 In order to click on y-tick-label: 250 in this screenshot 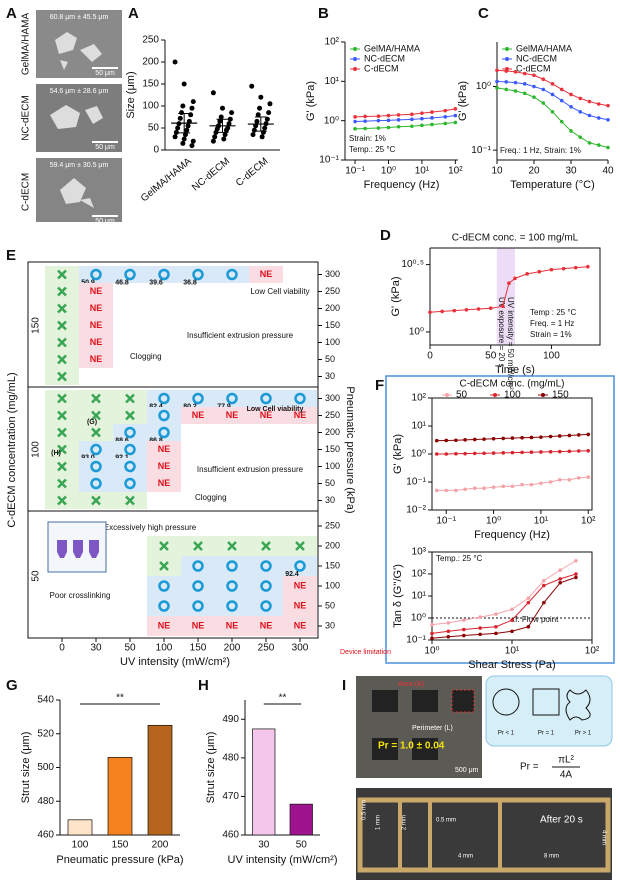, I will do `click(150, 40)`.